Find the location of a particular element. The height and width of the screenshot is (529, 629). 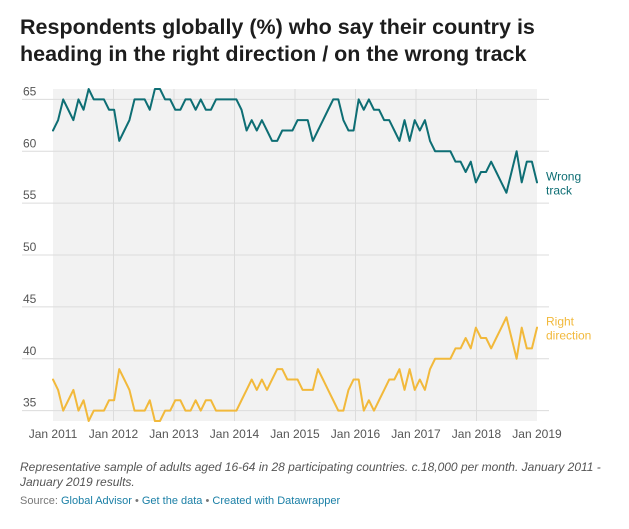

y-tick-label: 65 is located at coordinates (30, 91).